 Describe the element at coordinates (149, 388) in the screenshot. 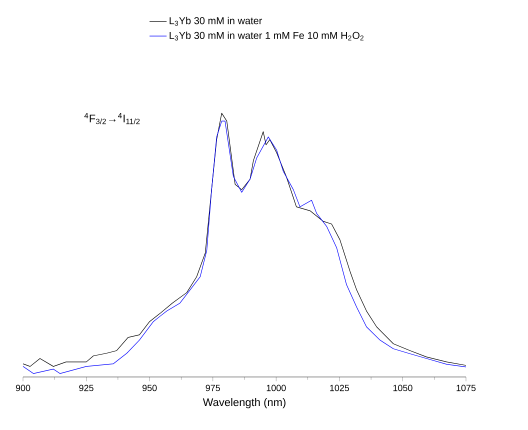

I see `x-tick-label: 950` at that location.